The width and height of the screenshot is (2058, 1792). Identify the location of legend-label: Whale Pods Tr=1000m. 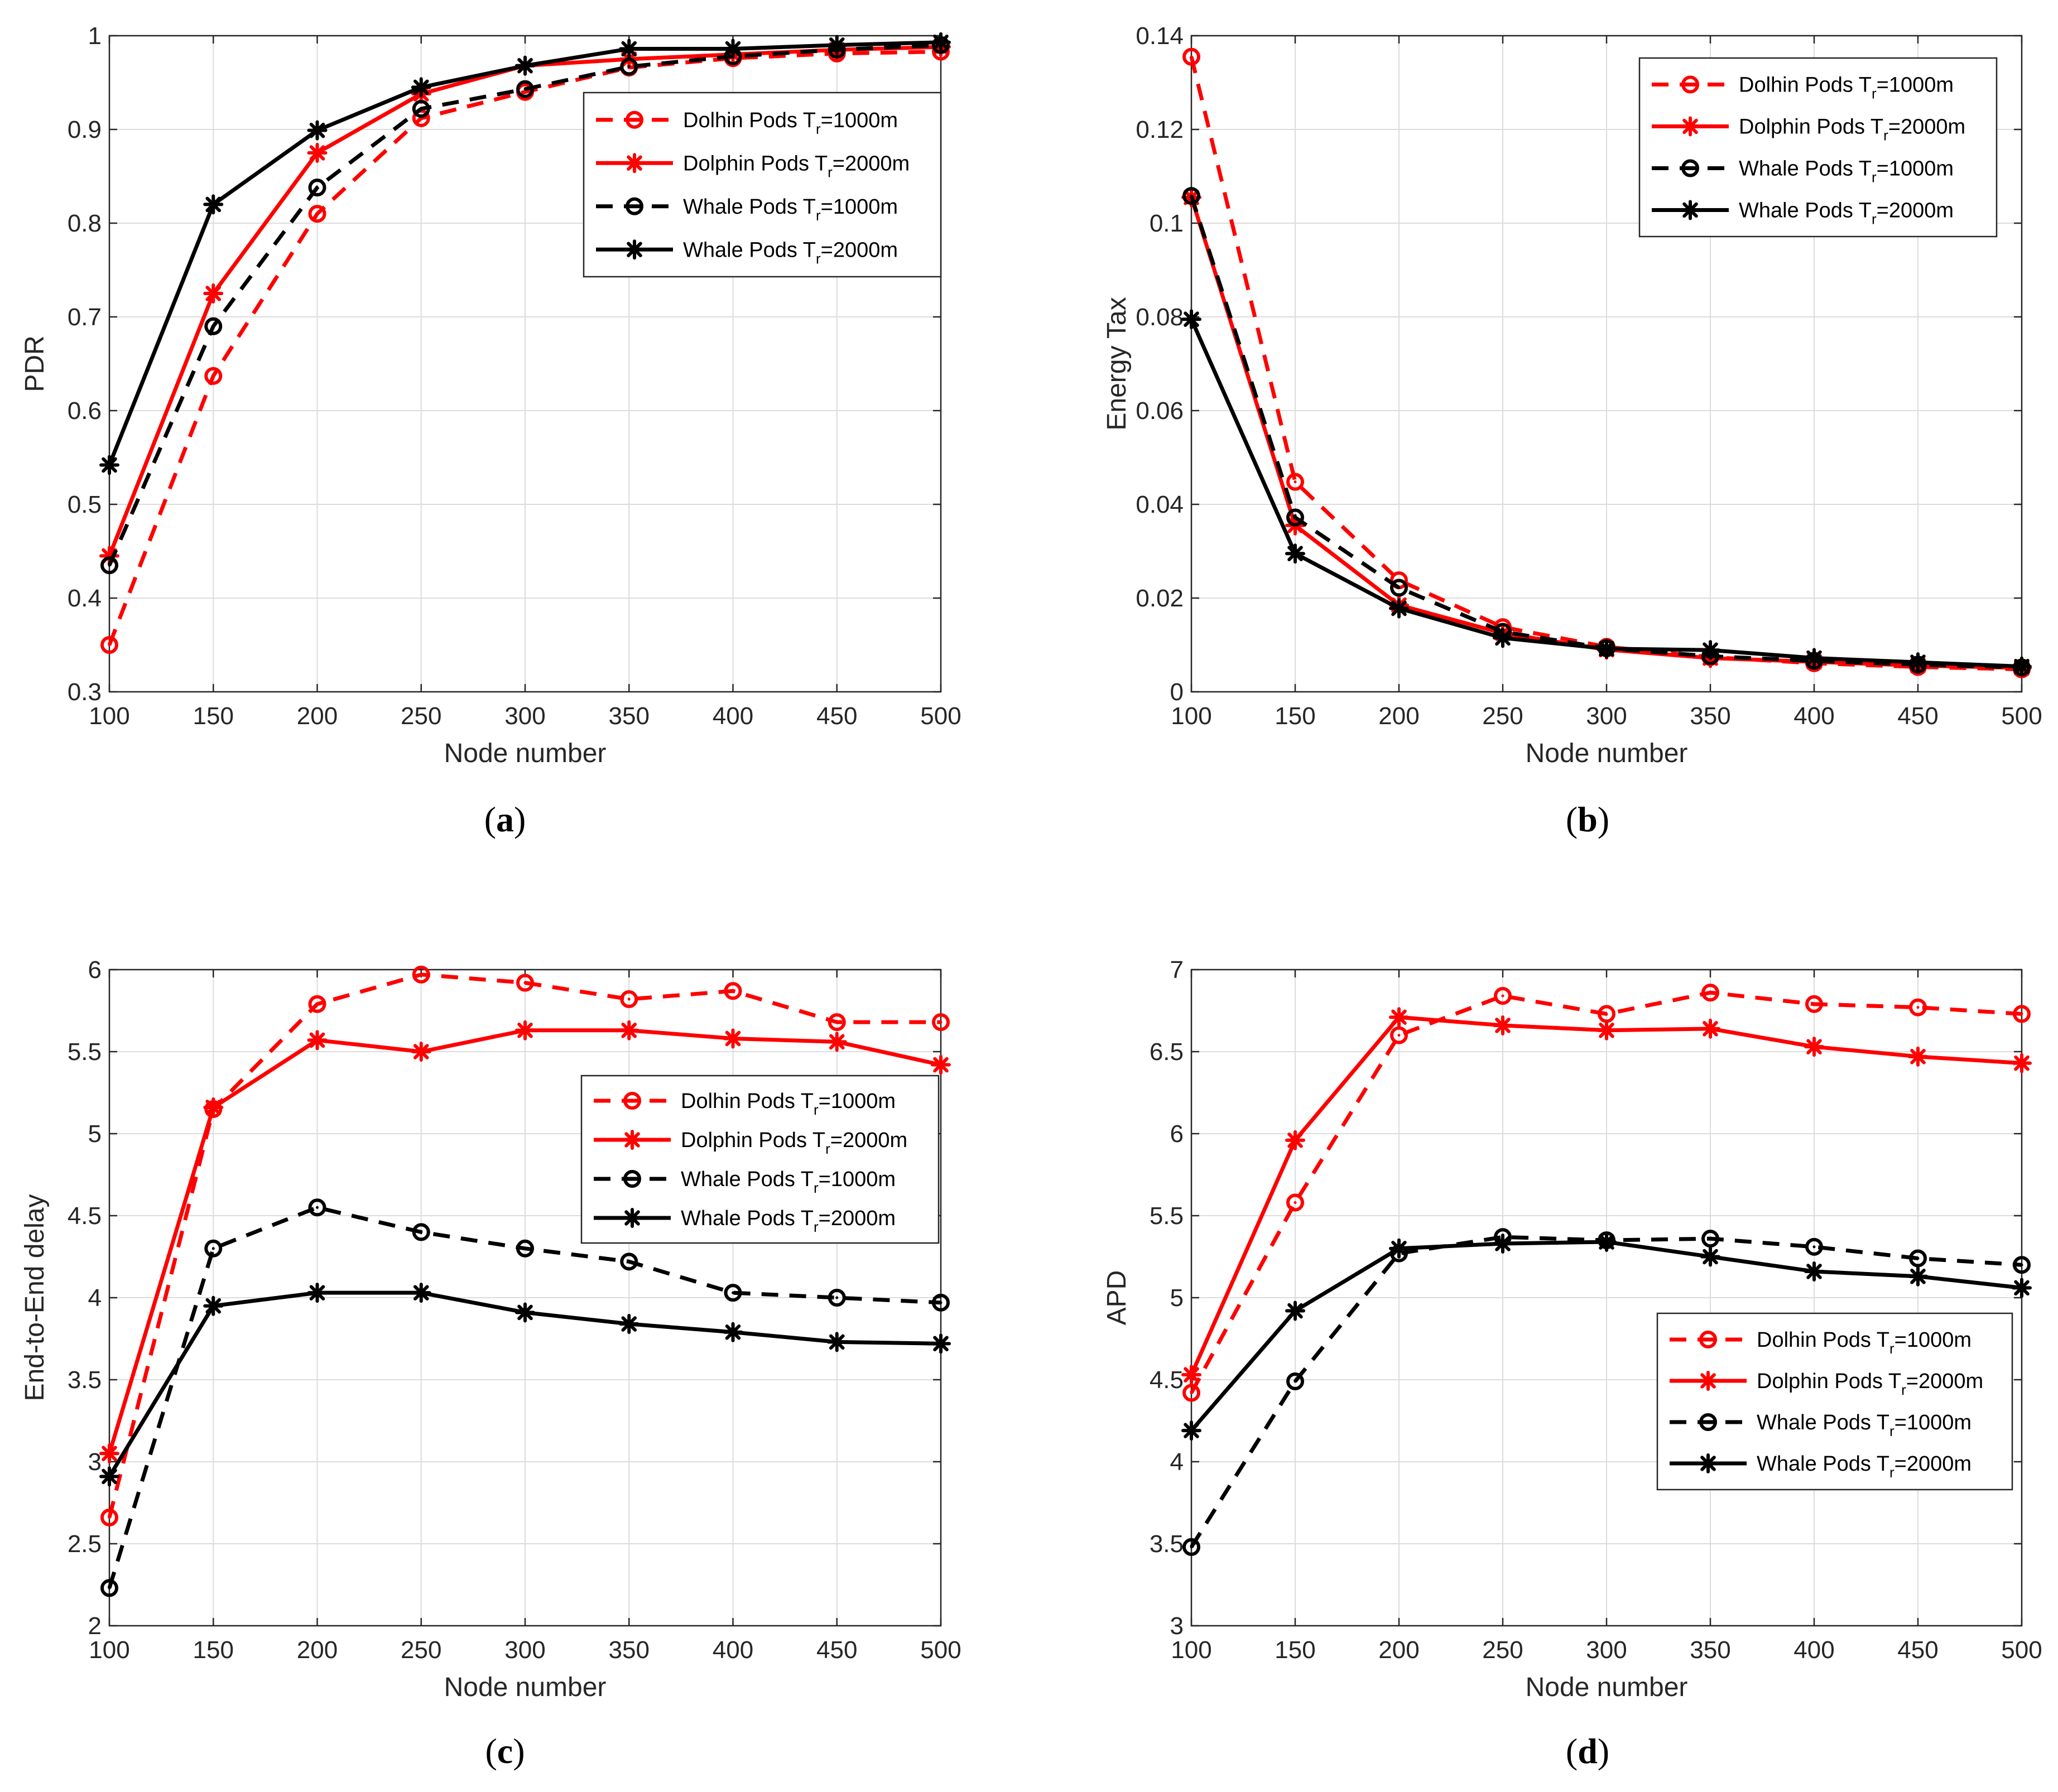
(790, 209).